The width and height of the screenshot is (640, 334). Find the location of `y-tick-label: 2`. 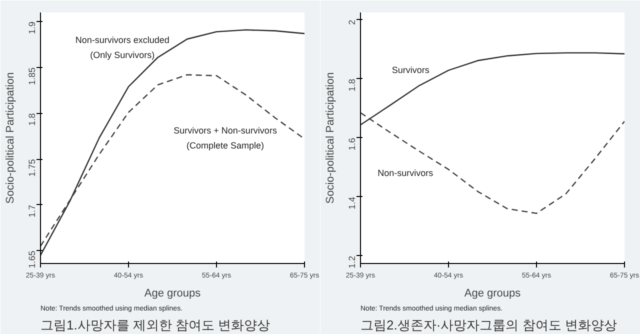

y-tick-label: 2 is located at coordinates (352, 22).